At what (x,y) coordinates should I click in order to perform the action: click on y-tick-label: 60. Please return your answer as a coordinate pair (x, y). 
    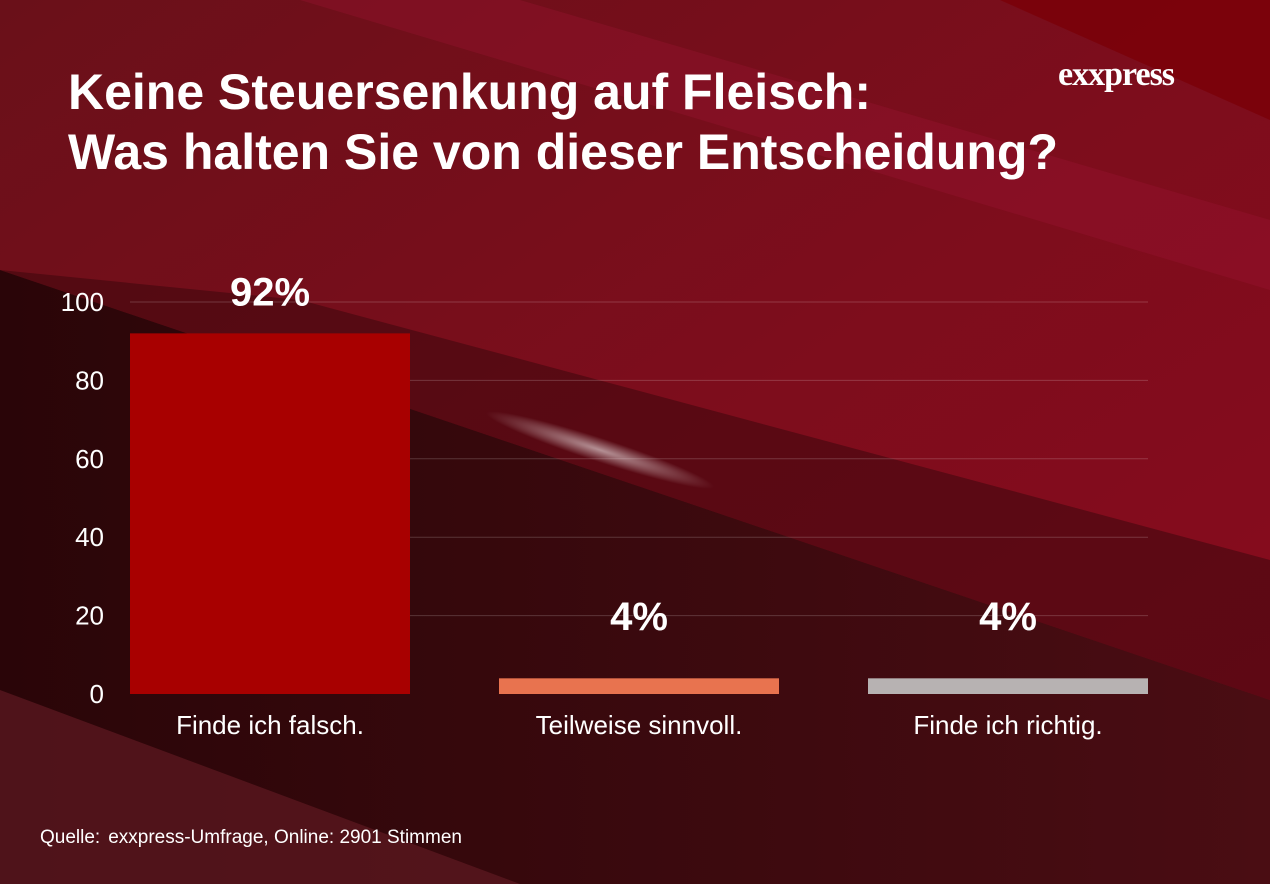
    Looking at the image, I should click on (89, 459).